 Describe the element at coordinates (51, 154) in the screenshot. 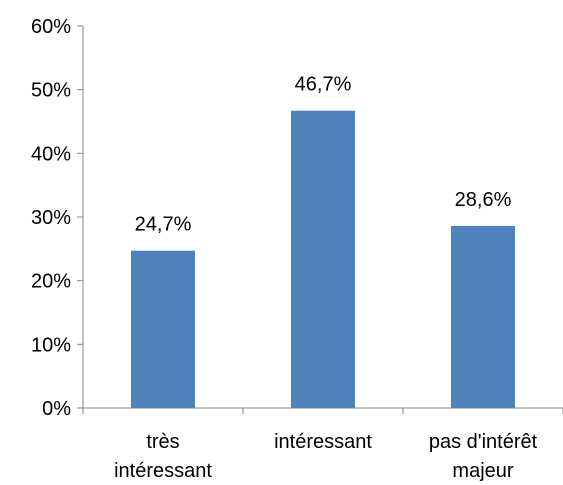

I see `y-tick-label: 40%` at that location.